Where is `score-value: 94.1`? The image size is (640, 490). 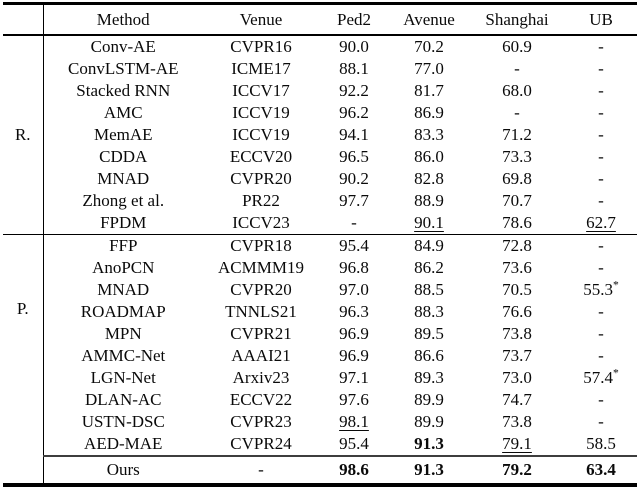 score-value: 94.1 is located at coordinates (354, 134).